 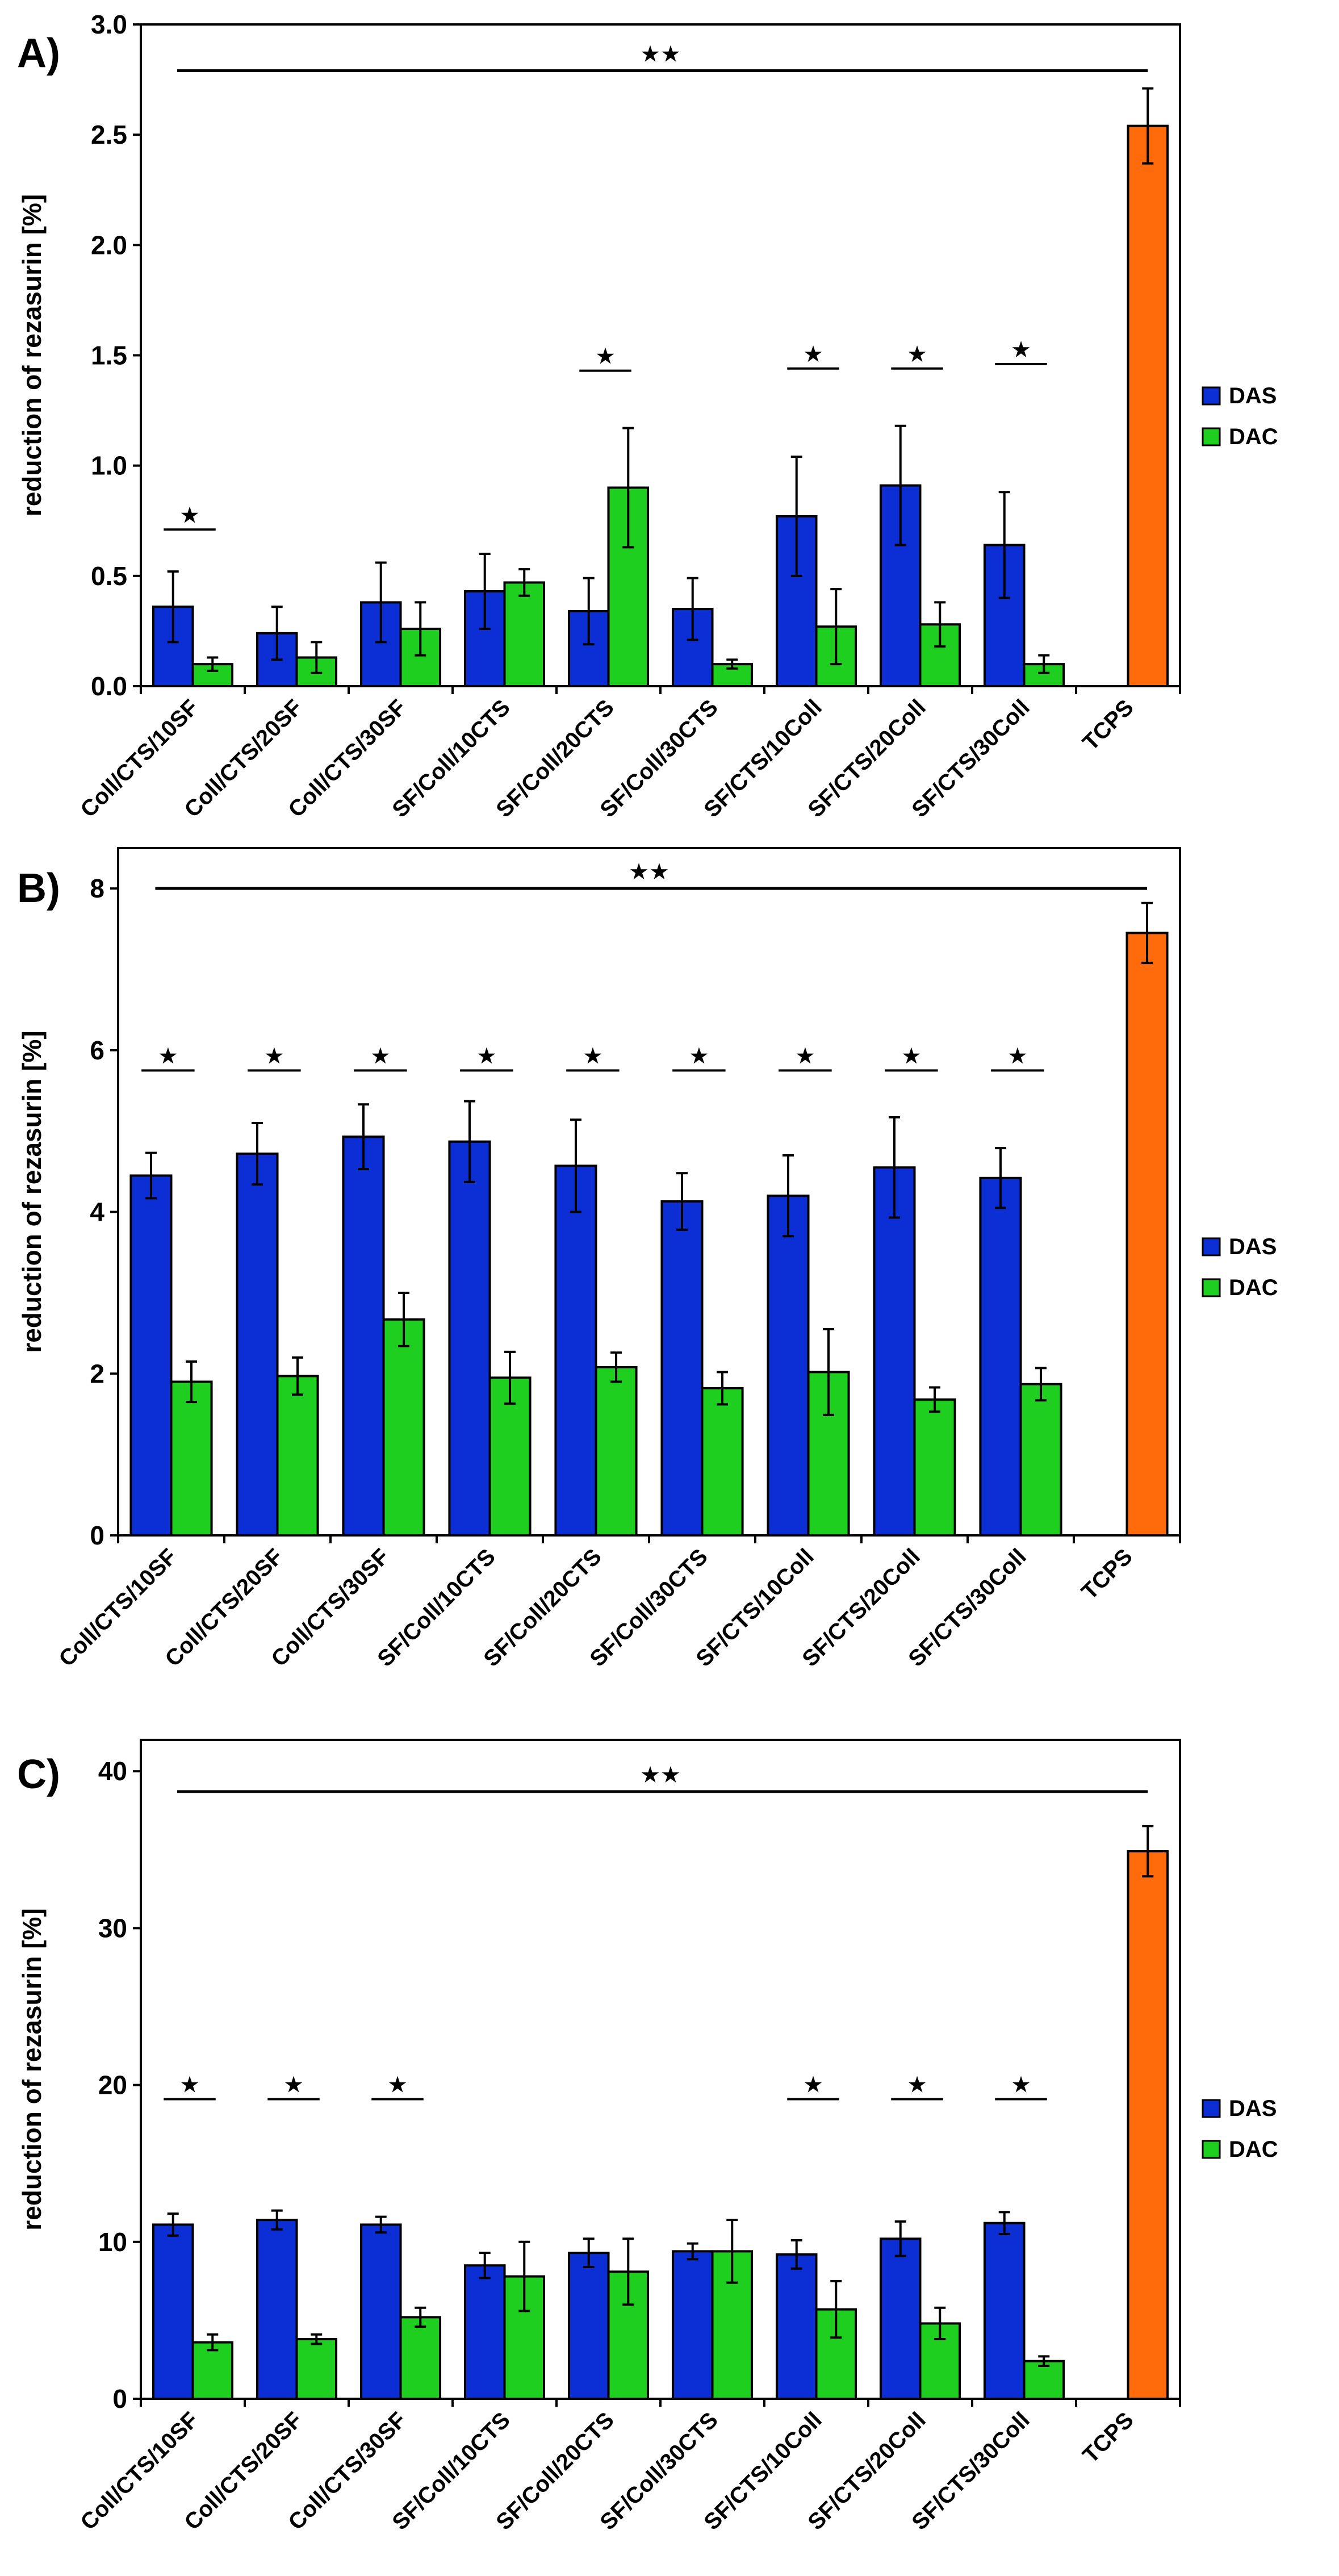 What do you see at coordinates (112, 2242) in the screenshot?
I see `y-tick-label: 10` at bounding box center [112, 2242].